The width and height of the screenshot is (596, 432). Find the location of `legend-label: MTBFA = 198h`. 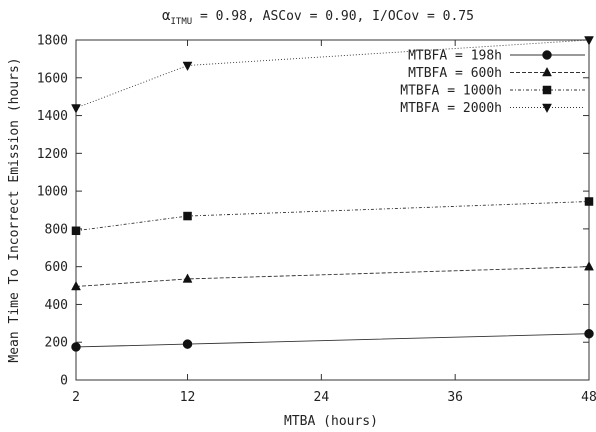

legend-label: MTBFA = 198h is located at coordinates (455, 56).